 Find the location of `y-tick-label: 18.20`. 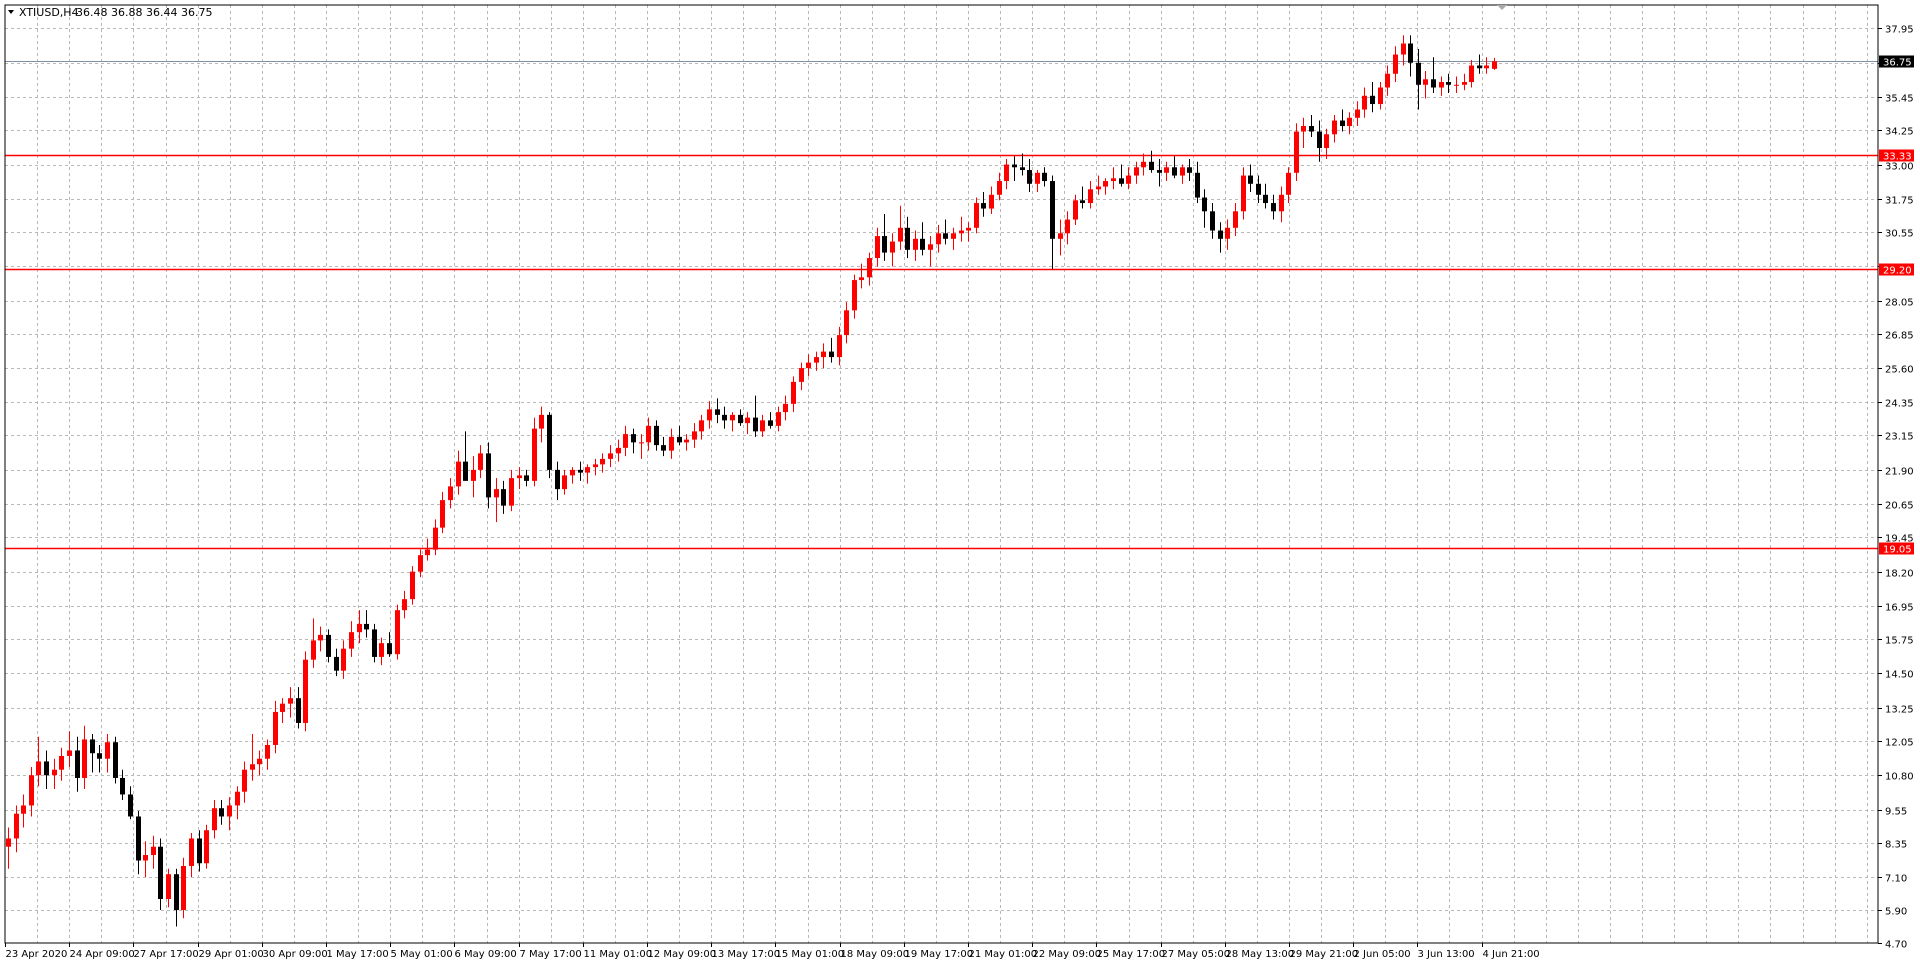

y-tick-label: 18.20 is located at coordinates (1899, 574).